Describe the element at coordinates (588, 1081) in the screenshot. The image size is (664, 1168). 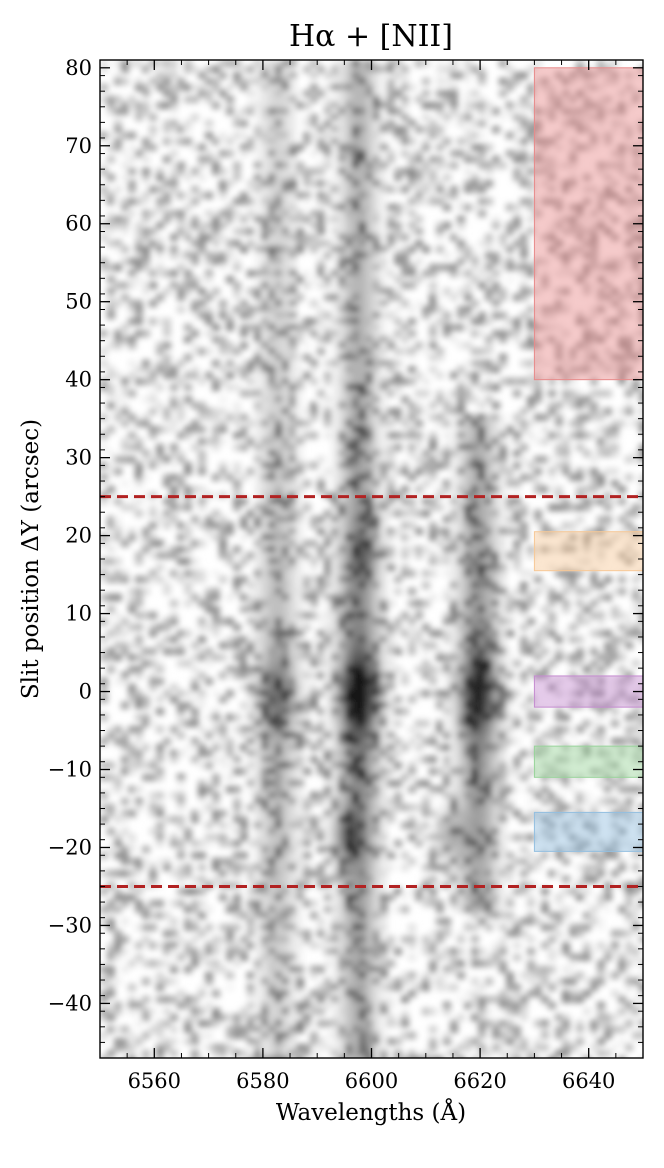
I see `x-tick-label-4: 6640` at that location.